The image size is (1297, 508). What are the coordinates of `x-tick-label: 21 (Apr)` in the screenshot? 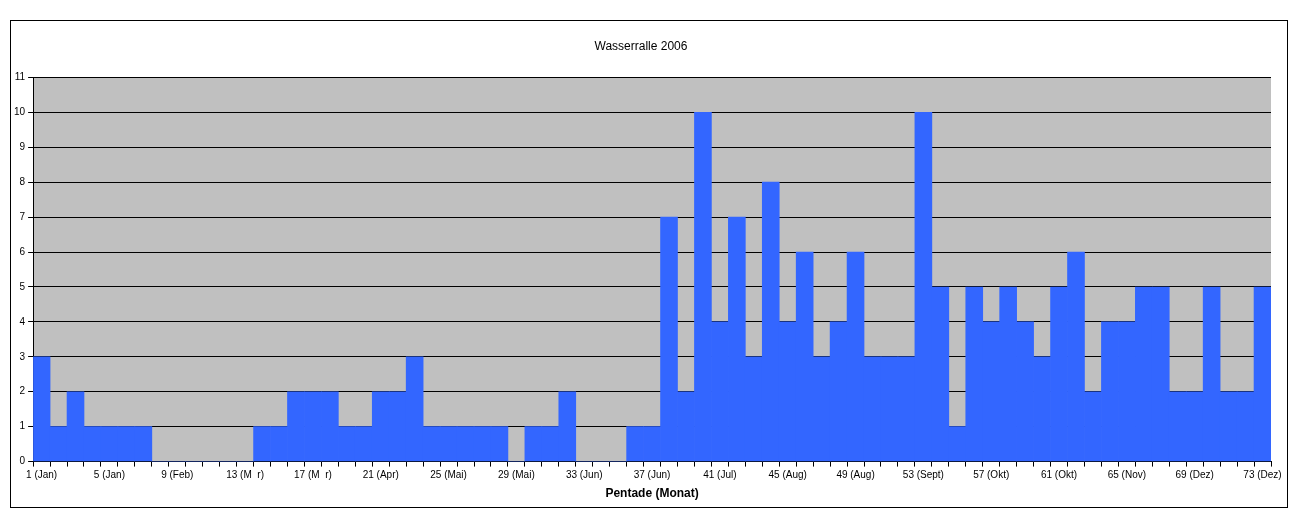 It's located at (380, 475).